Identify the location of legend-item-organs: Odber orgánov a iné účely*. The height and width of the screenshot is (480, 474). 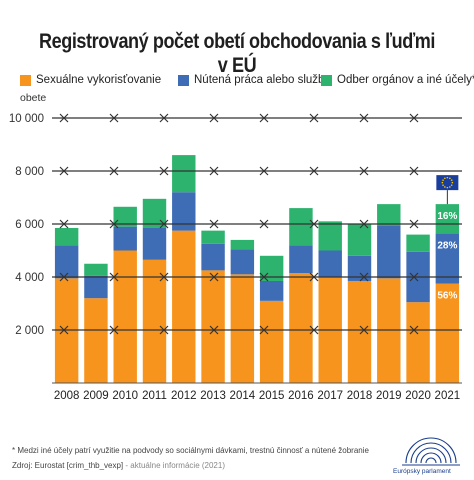
(397, 80).